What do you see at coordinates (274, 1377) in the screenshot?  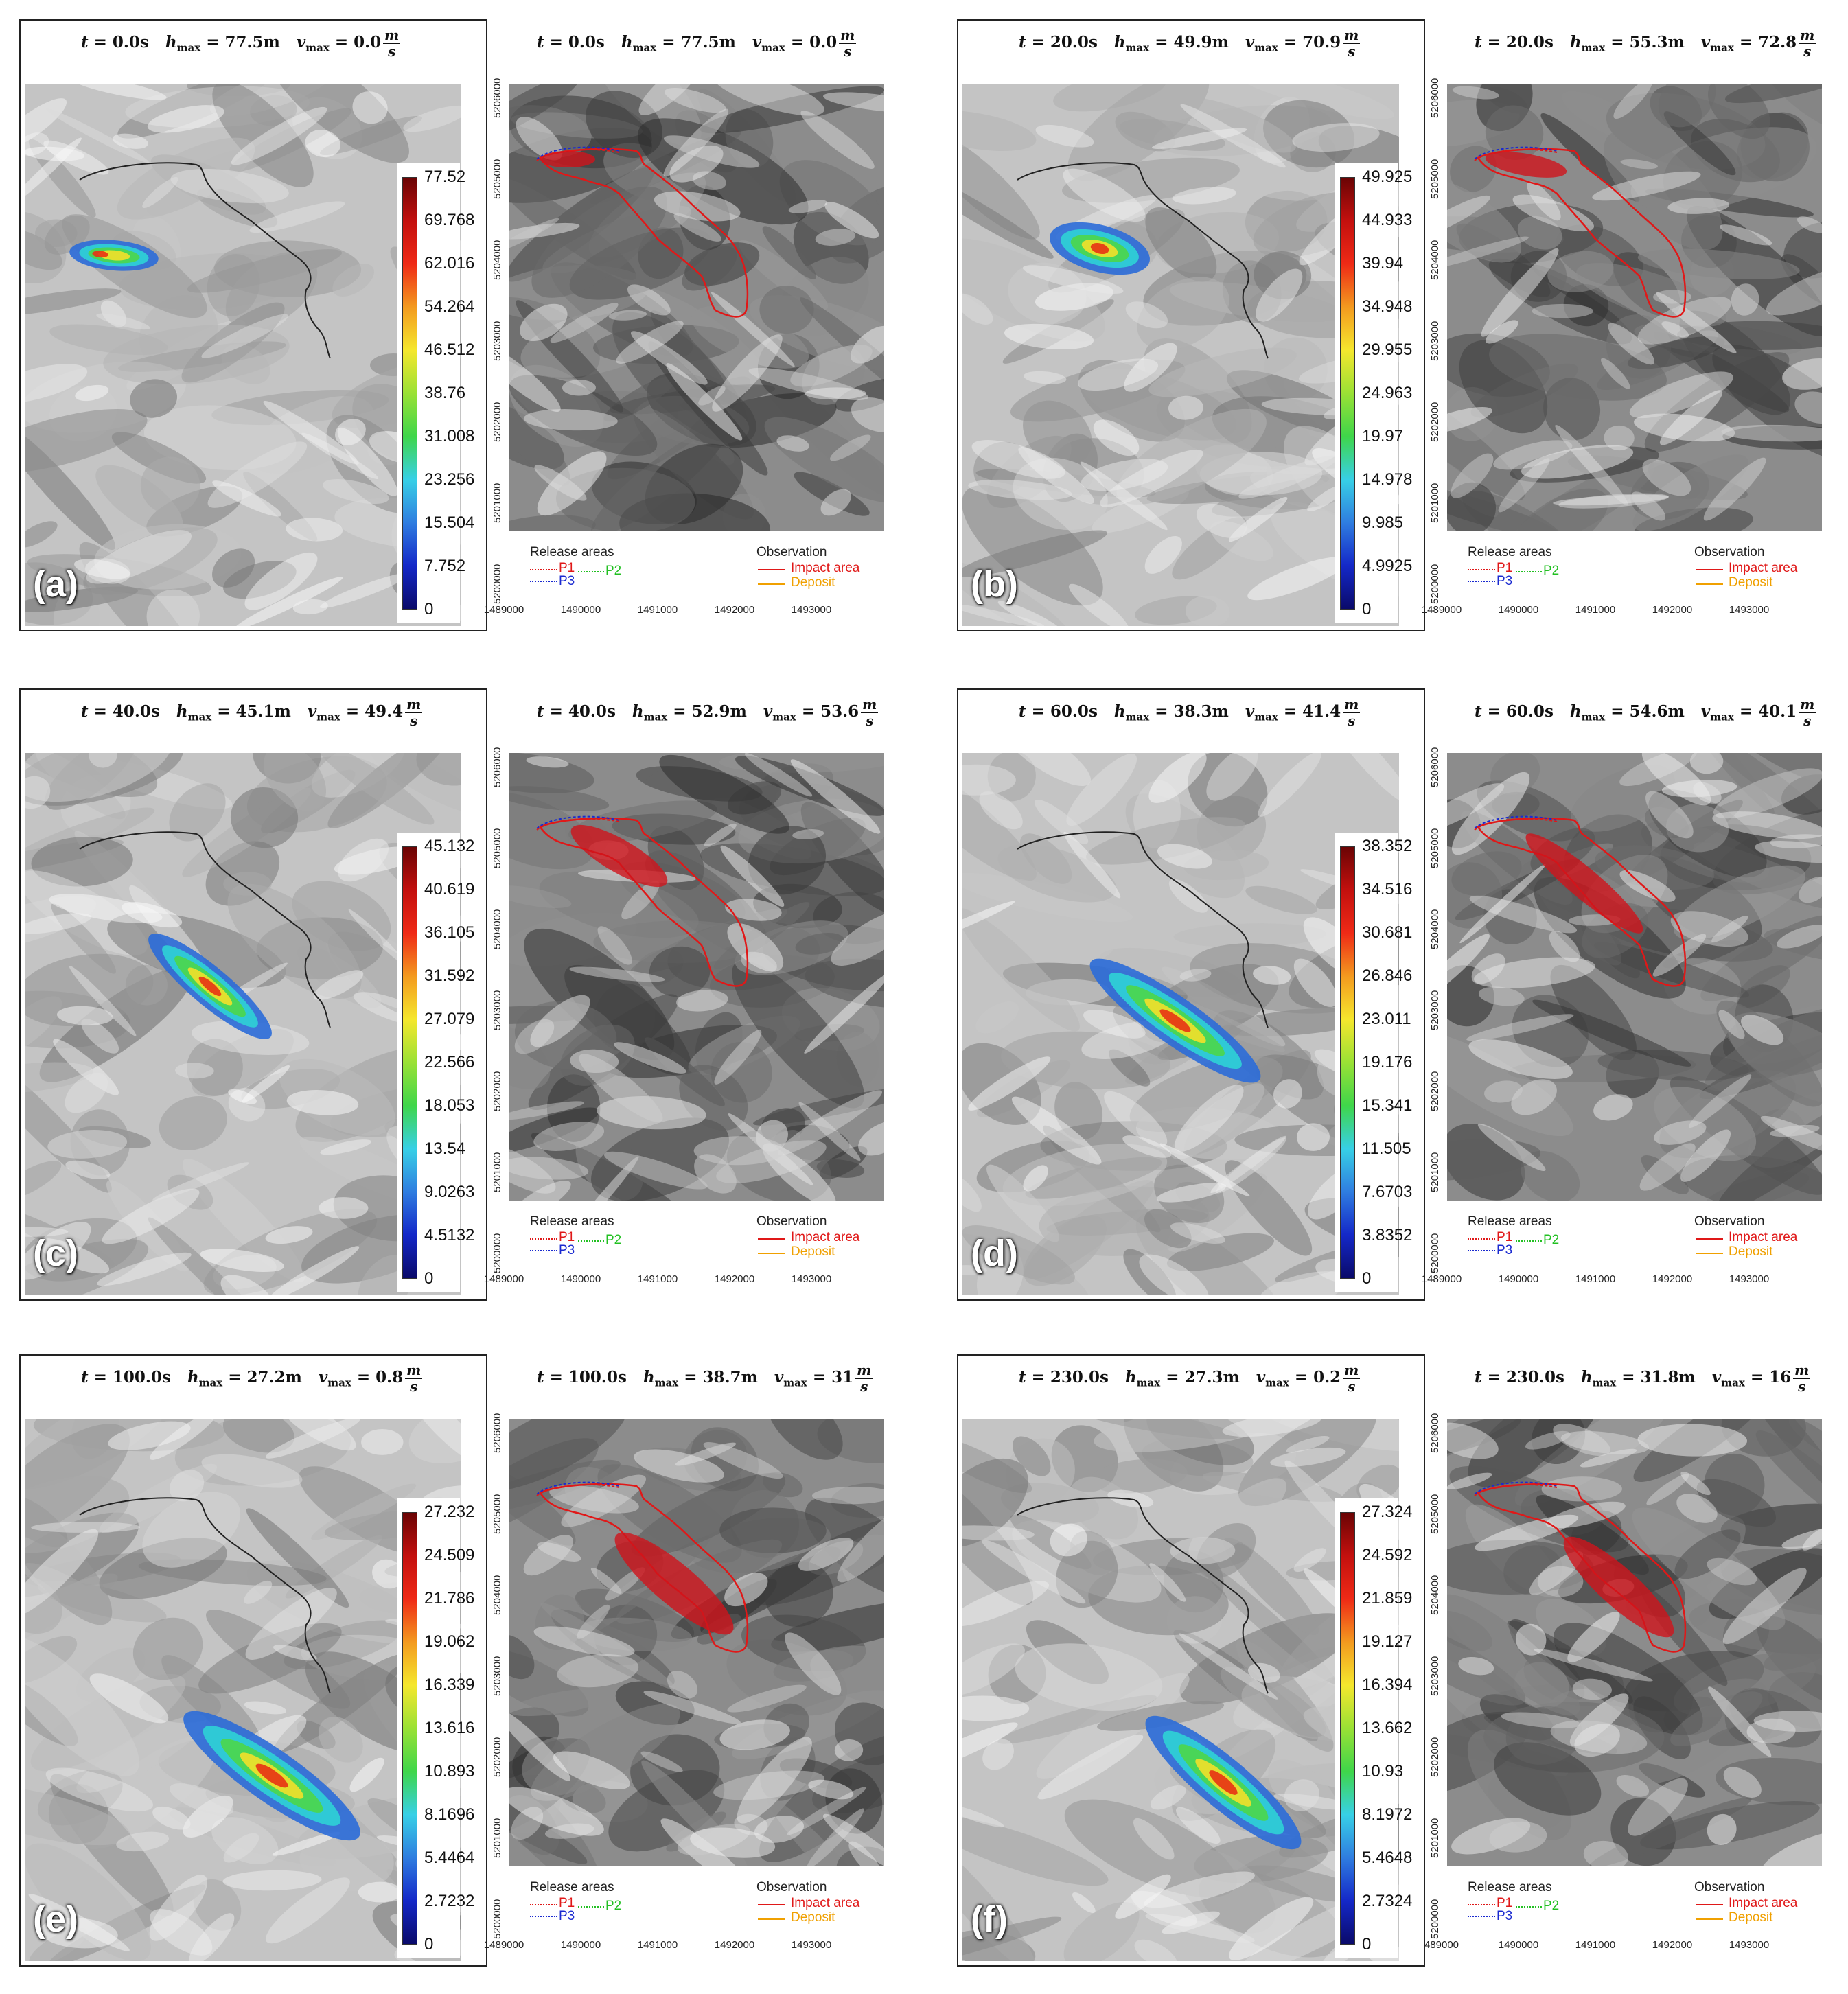 I see `hmax-value: 27.2m` at bounding box center [274, 1377].